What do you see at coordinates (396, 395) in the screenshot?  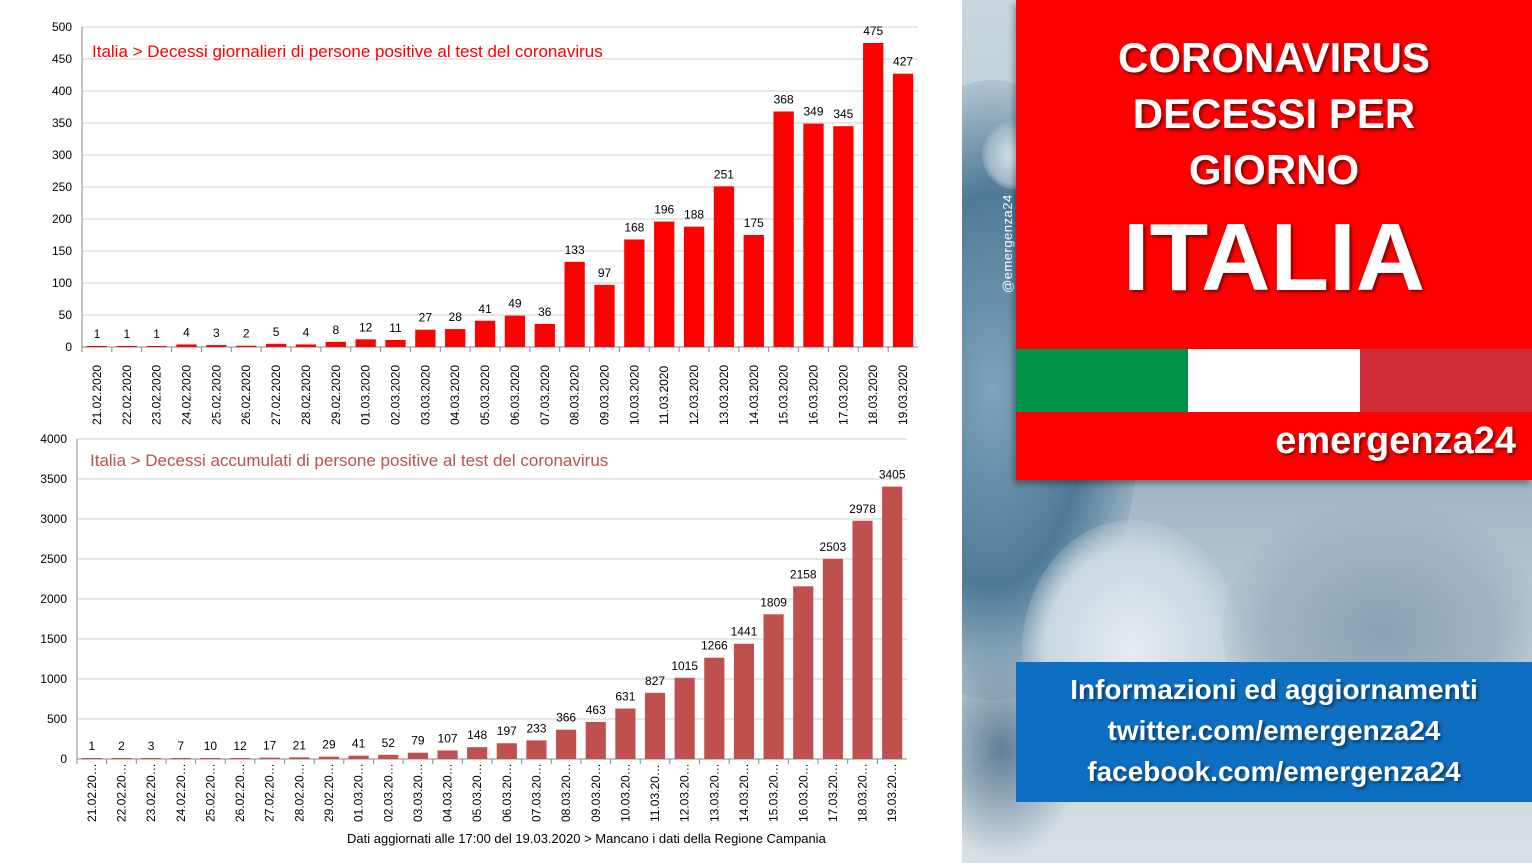 I see `daily-xtick-label: 02.03.2020` at bounding box center [396, 395].